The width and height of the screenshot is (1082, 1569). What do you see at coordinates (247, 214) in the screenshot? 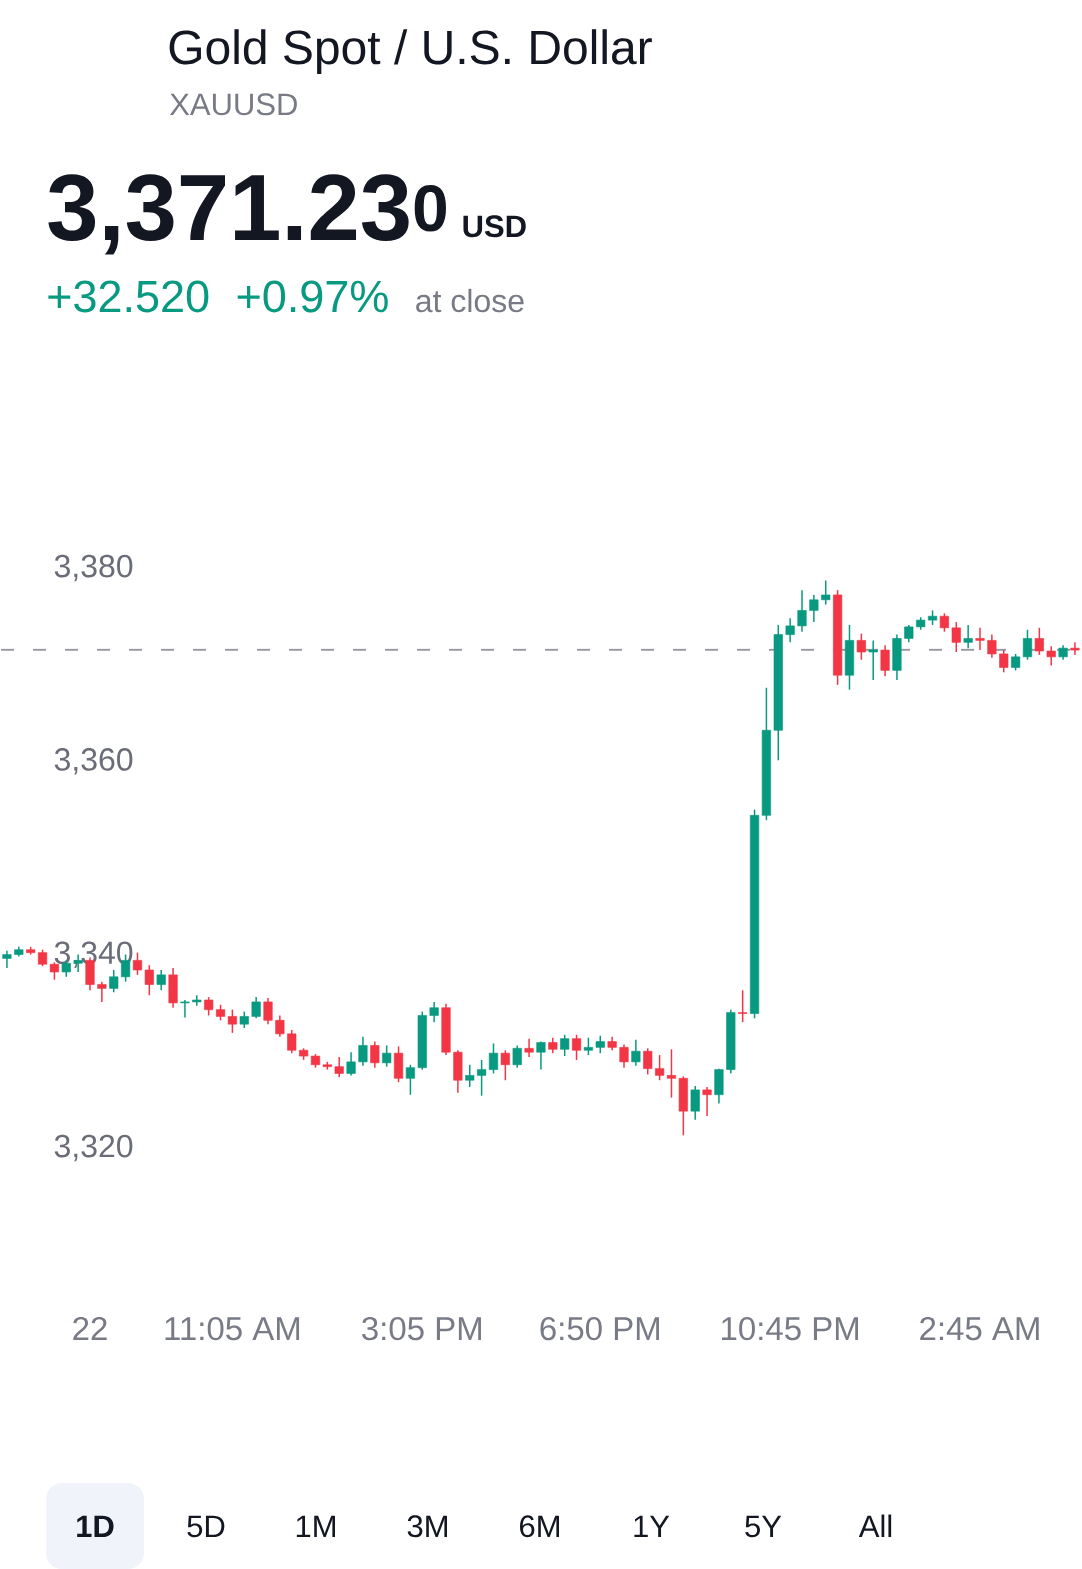
I see `text: 3,371.23$^{0}$` at bounding box center [247, 214].